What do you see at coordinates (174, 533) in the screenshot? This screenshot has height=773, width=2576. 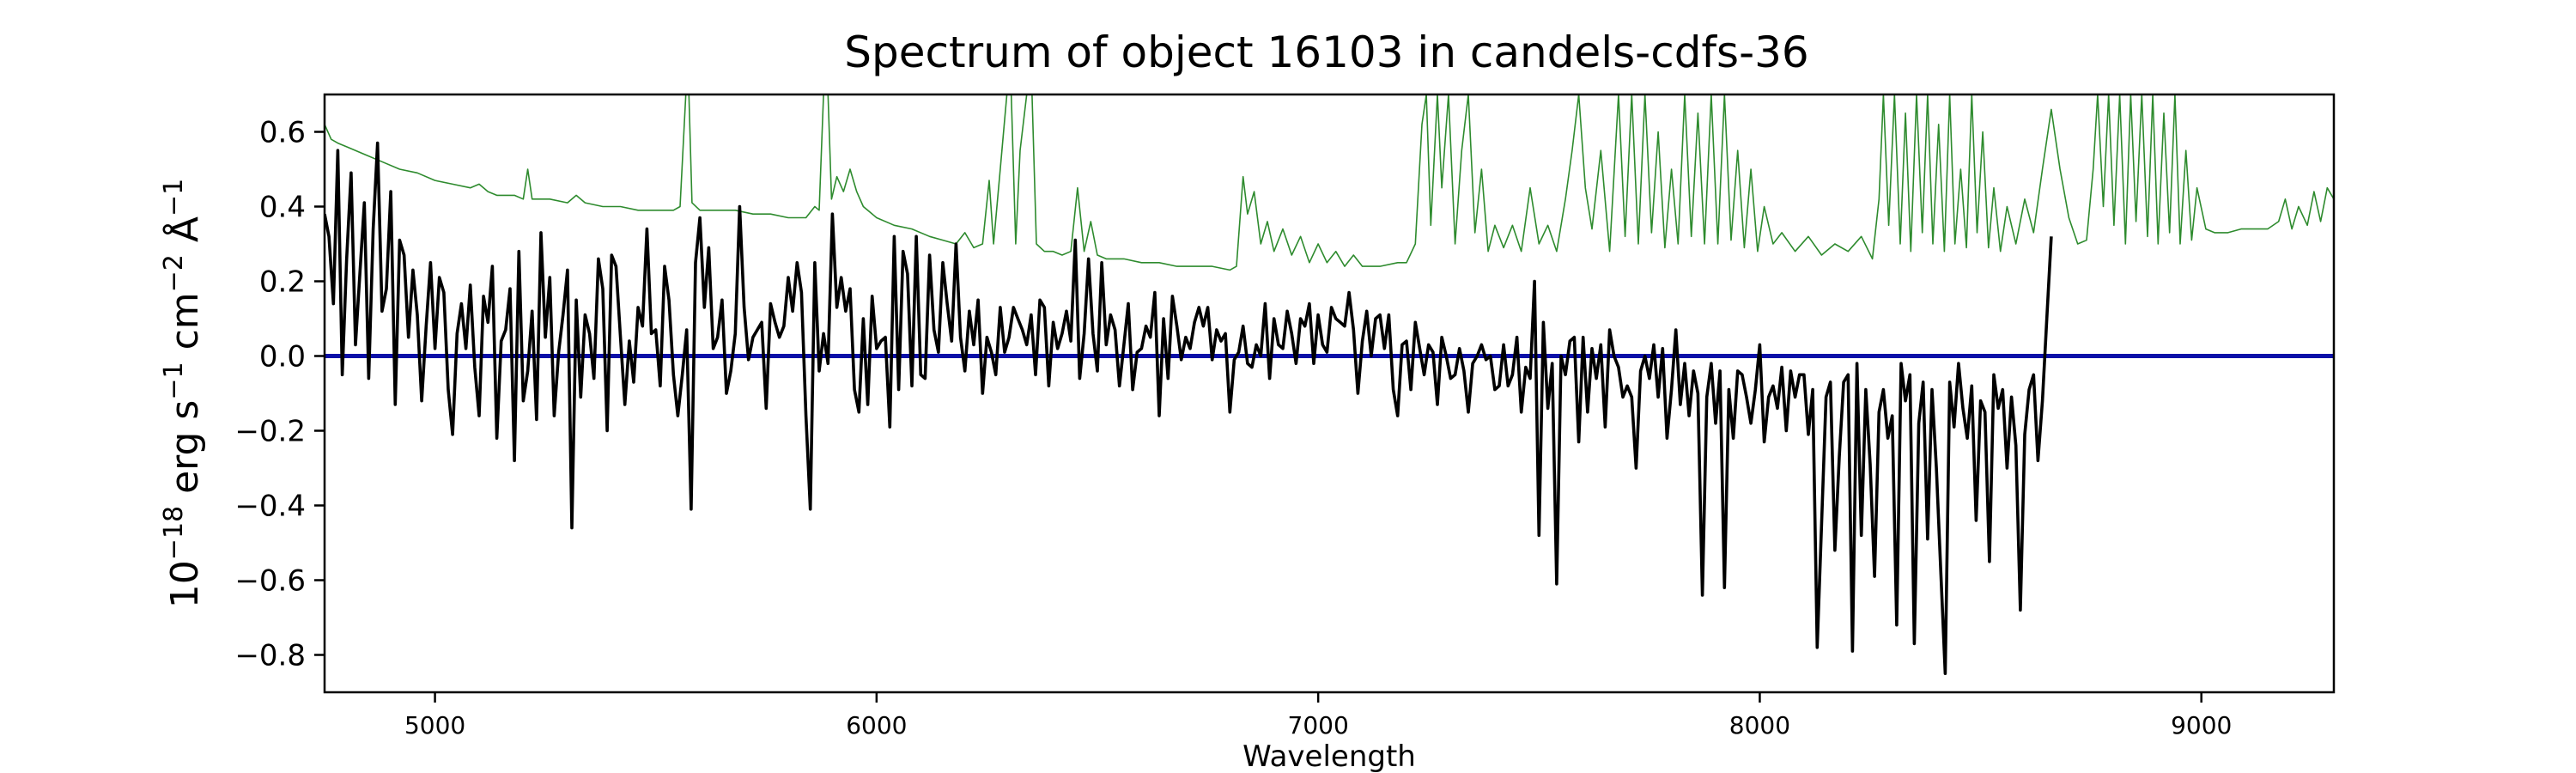 I see `y-axis-label-prefix-exponent: −18` at bounding box center [174, 533].